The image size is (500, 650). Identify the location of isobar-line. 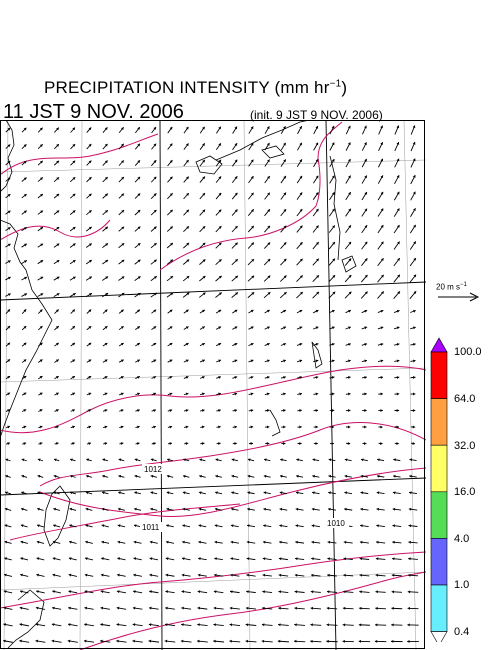
(252, 610).